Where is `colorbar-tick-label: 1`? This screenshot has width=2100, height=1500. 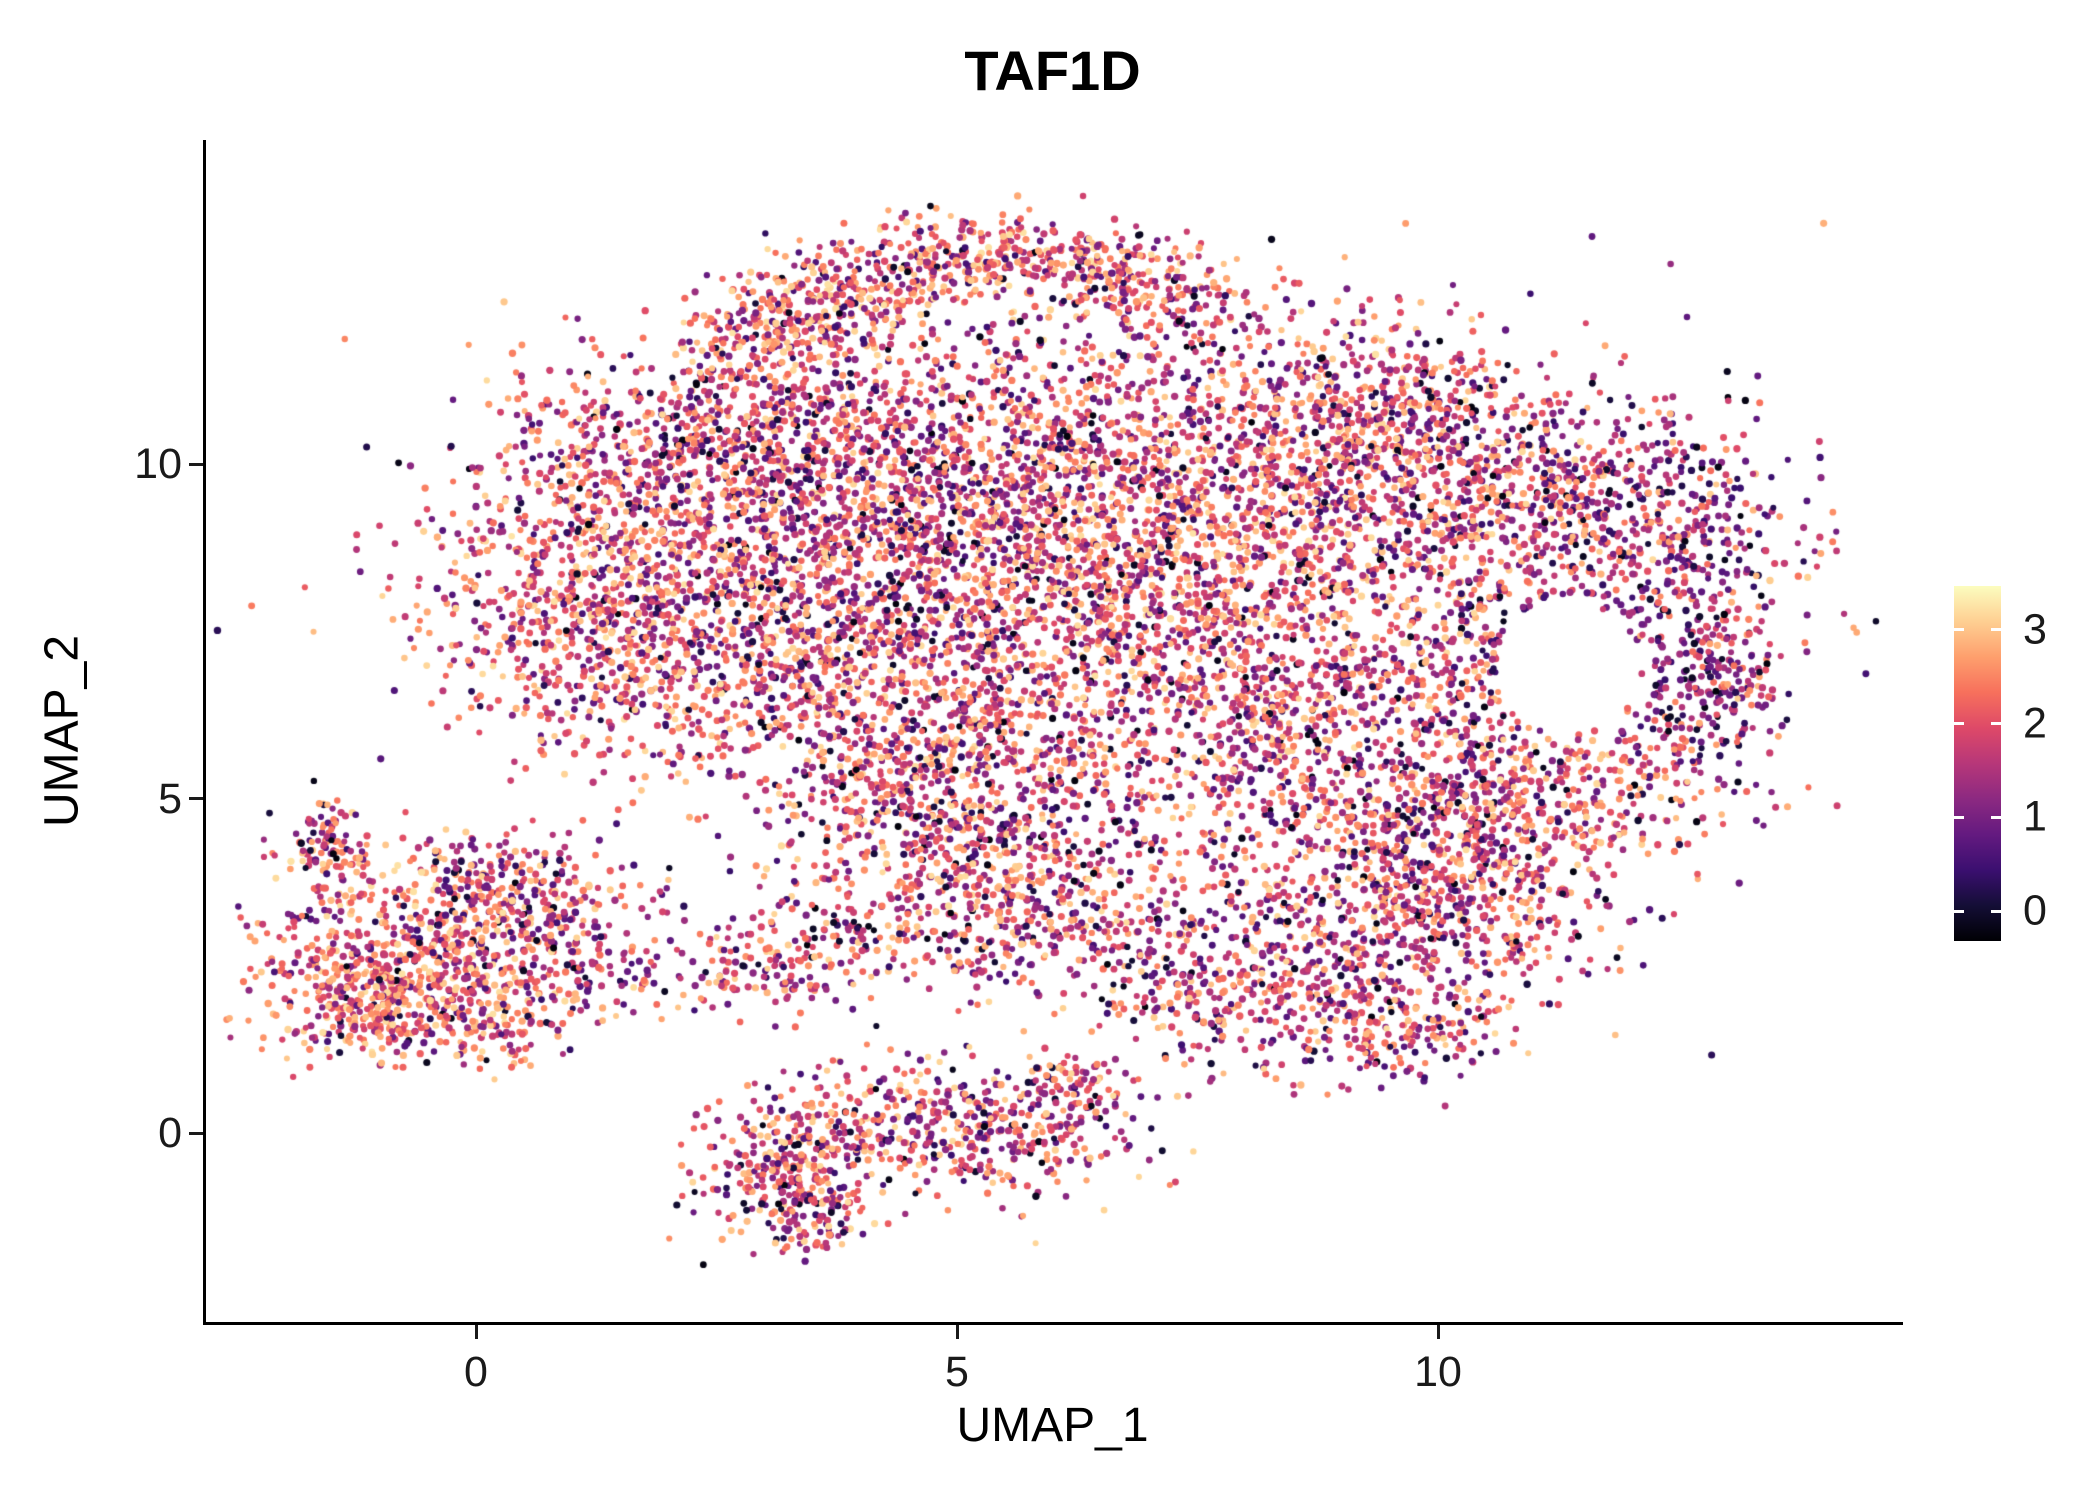 colorbar-tick-label: 1 is located at coordinates (2035, 816).